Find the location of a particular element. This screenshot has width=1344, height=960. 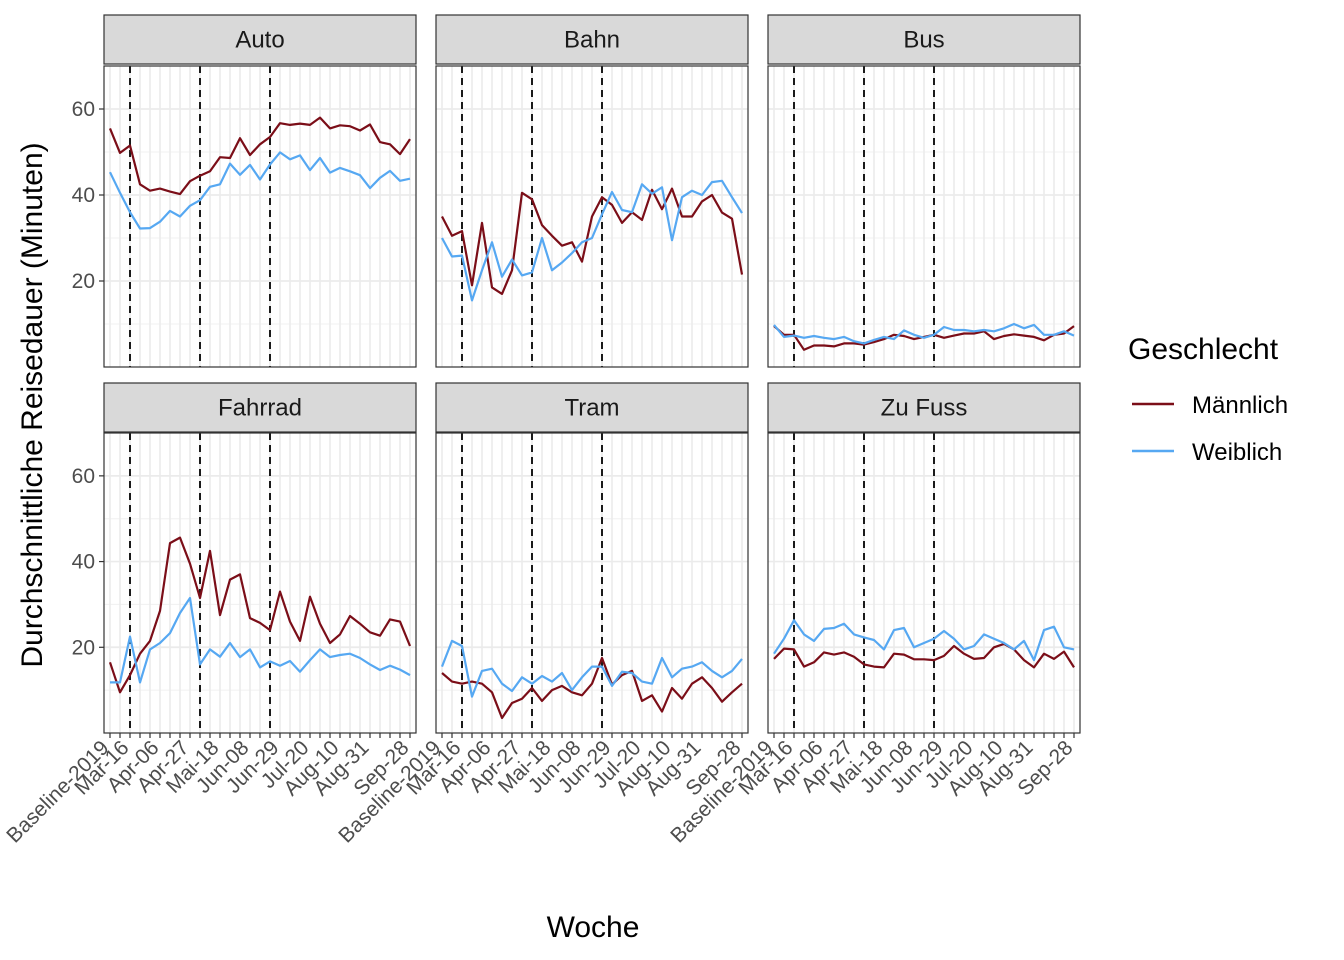

strip-bus is located at coordinates (924, 39).